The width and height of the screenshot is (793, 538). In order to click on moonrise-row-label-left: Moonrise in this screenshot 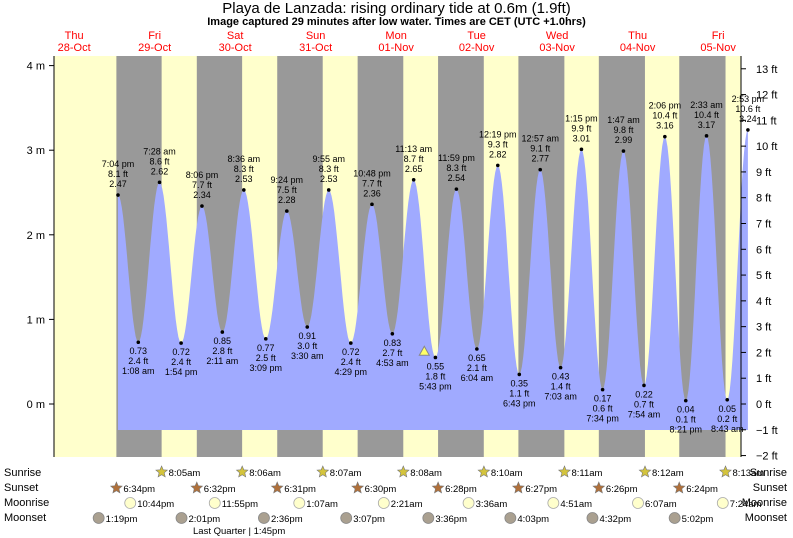, I will do `click(27, 503)`.